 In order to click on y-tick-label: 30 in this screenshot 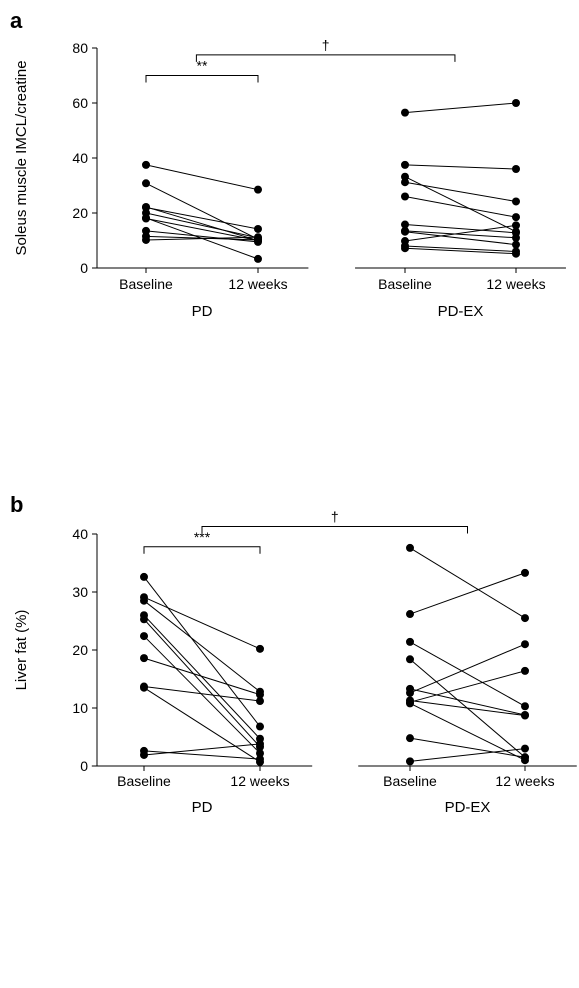, I will do `click(80, 592)`.